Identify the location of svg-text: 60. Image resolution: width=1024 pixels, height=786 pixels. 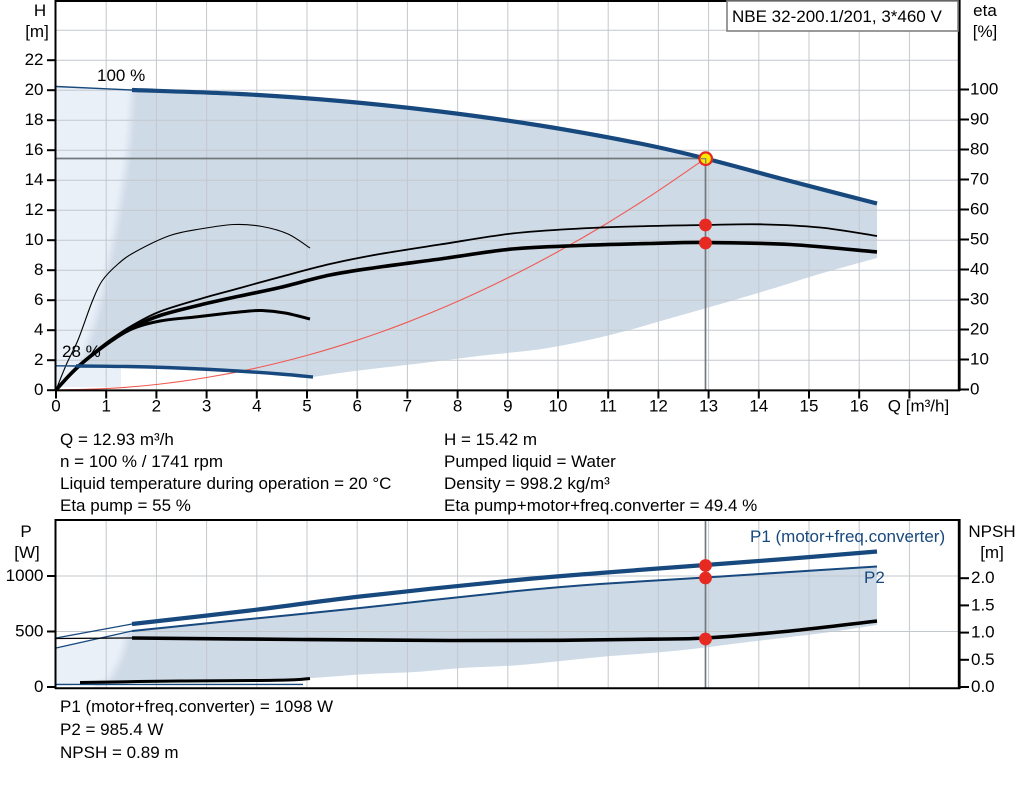
(979, 209).